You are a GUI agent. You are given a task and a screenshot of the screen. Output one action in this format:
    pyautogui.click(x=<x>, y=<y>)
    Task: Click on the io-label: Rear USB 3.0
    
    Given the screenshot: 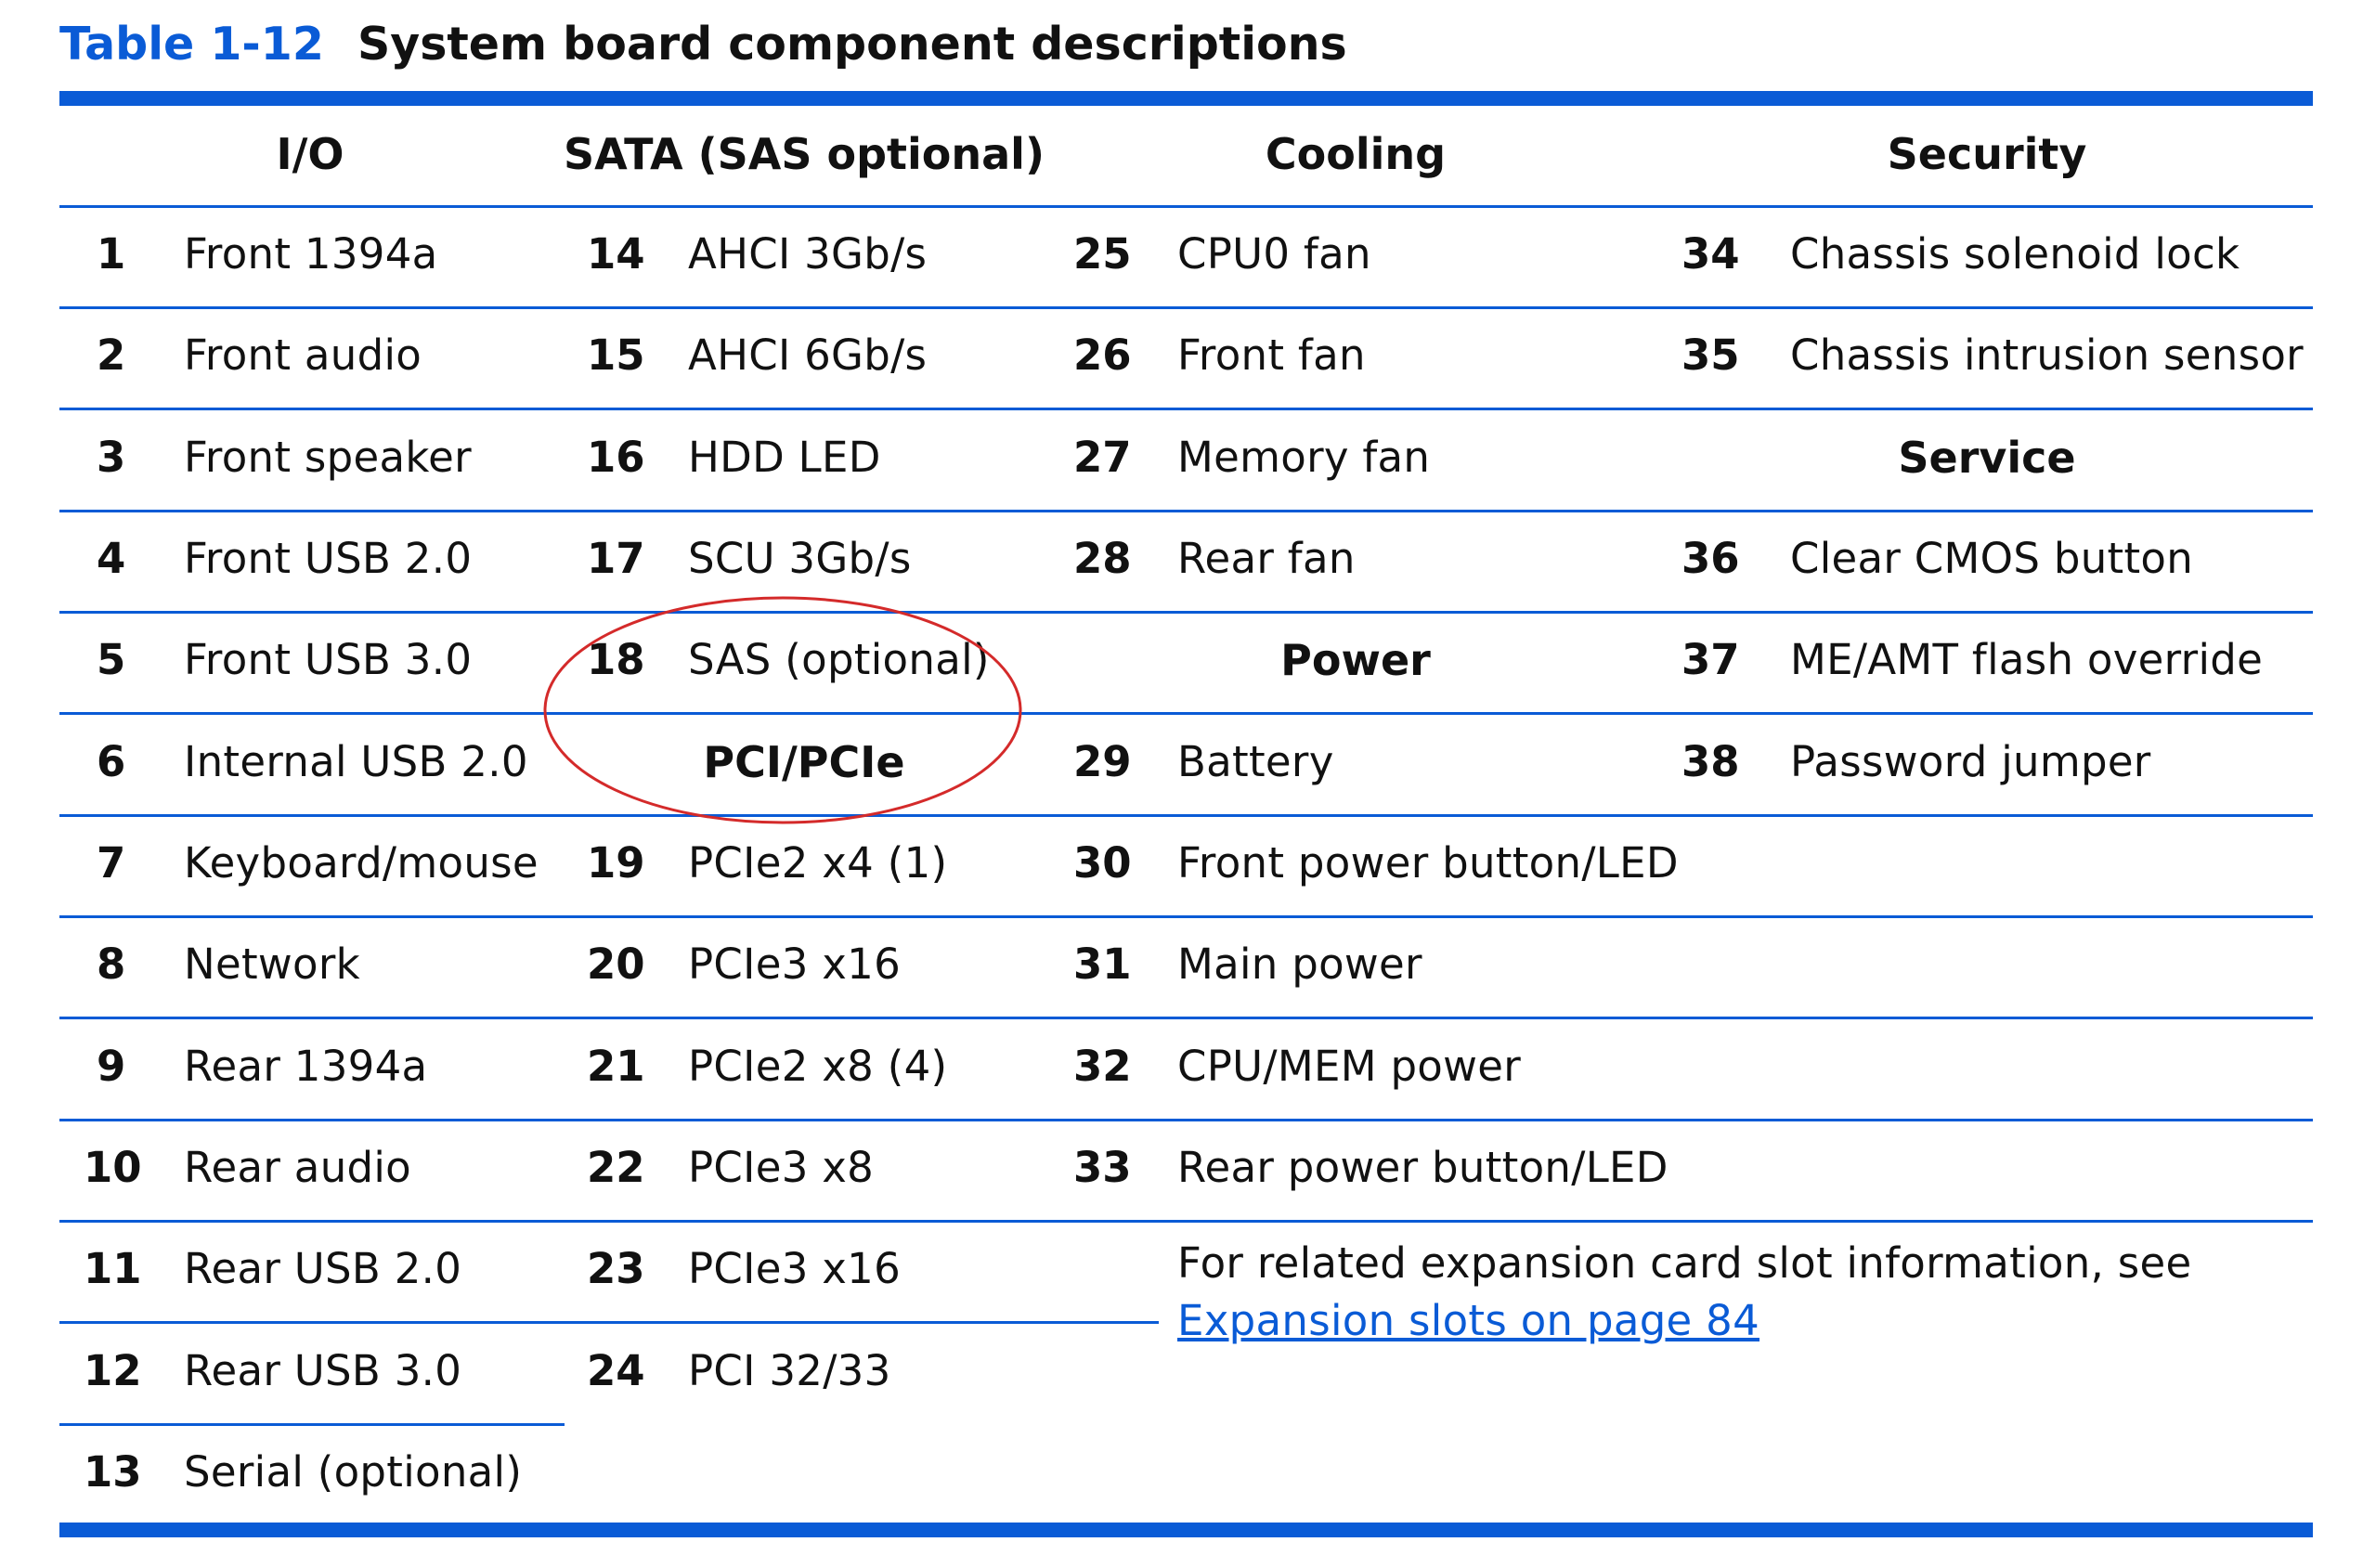 What is the action you would take?
    pyautogui.click(x=323, y=1370)
    